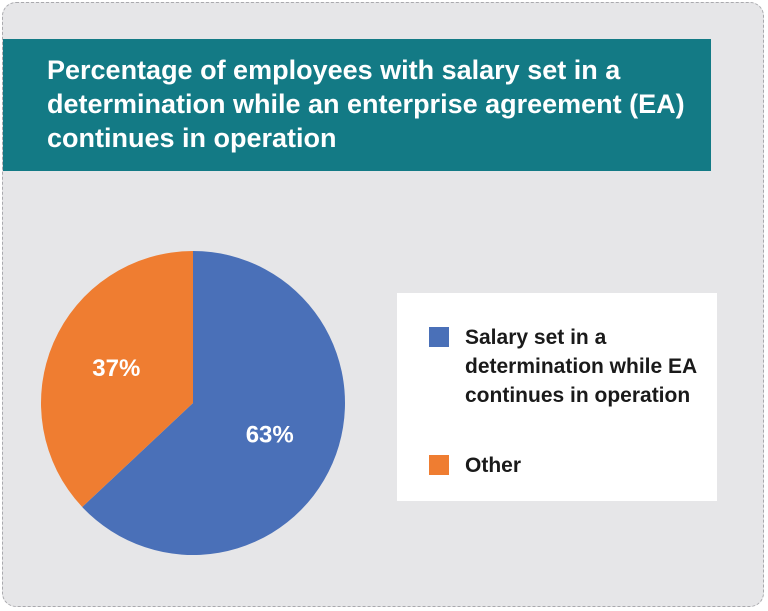 Image resolution: width=768 pixels, height=611 pixels. I want to click on slice-label-other: 37%, so click(116, 368).